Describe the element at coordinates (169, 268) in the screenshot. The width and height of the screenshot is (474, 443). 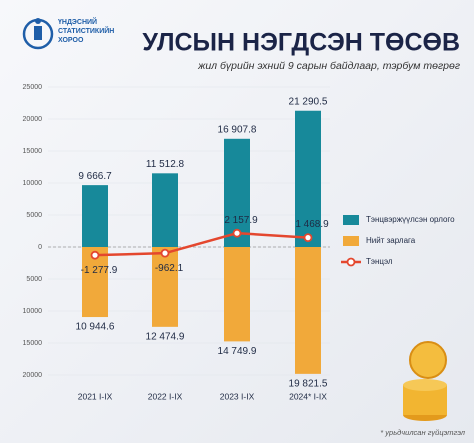
I see `data-label: -962.1` at that location.